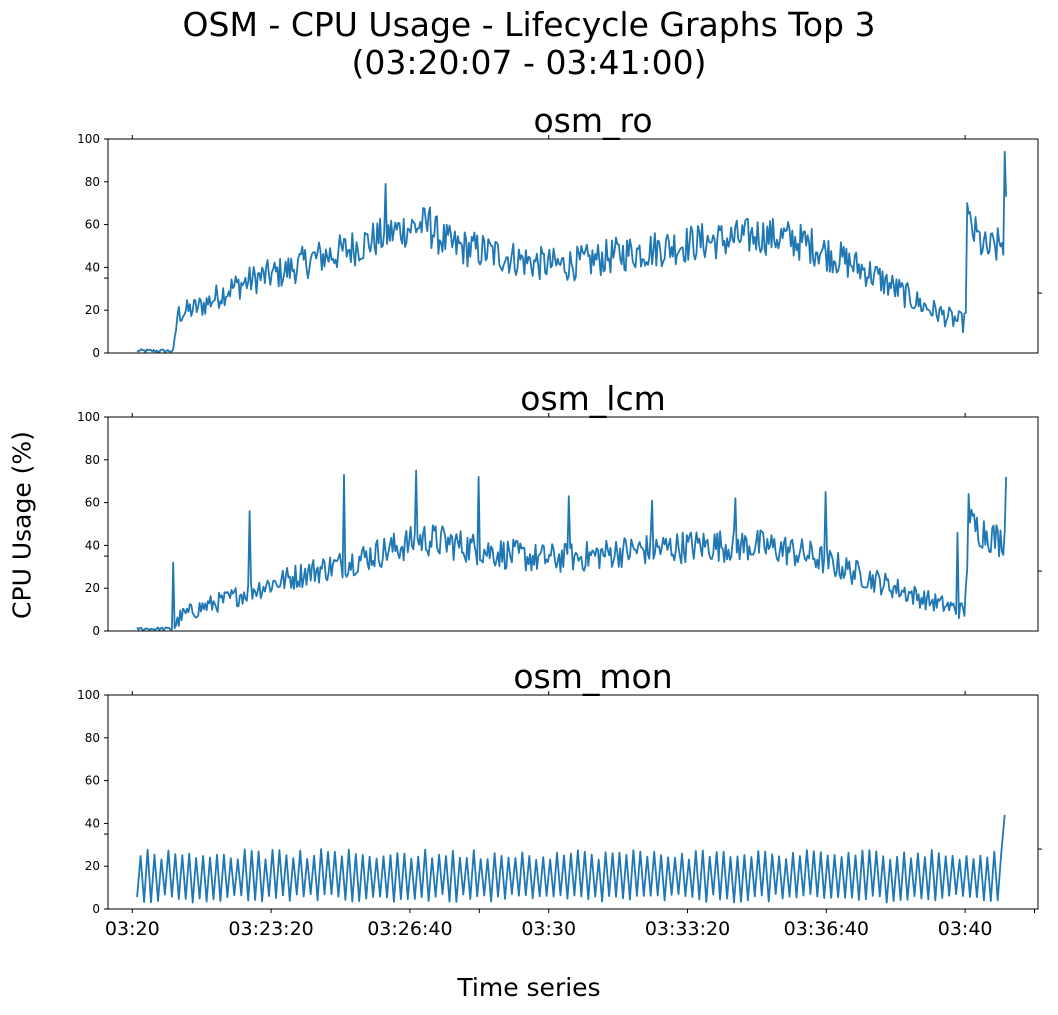  I want to click on figure-subtitle: (03:20:07 - 03:41:00), so click(529, 62).